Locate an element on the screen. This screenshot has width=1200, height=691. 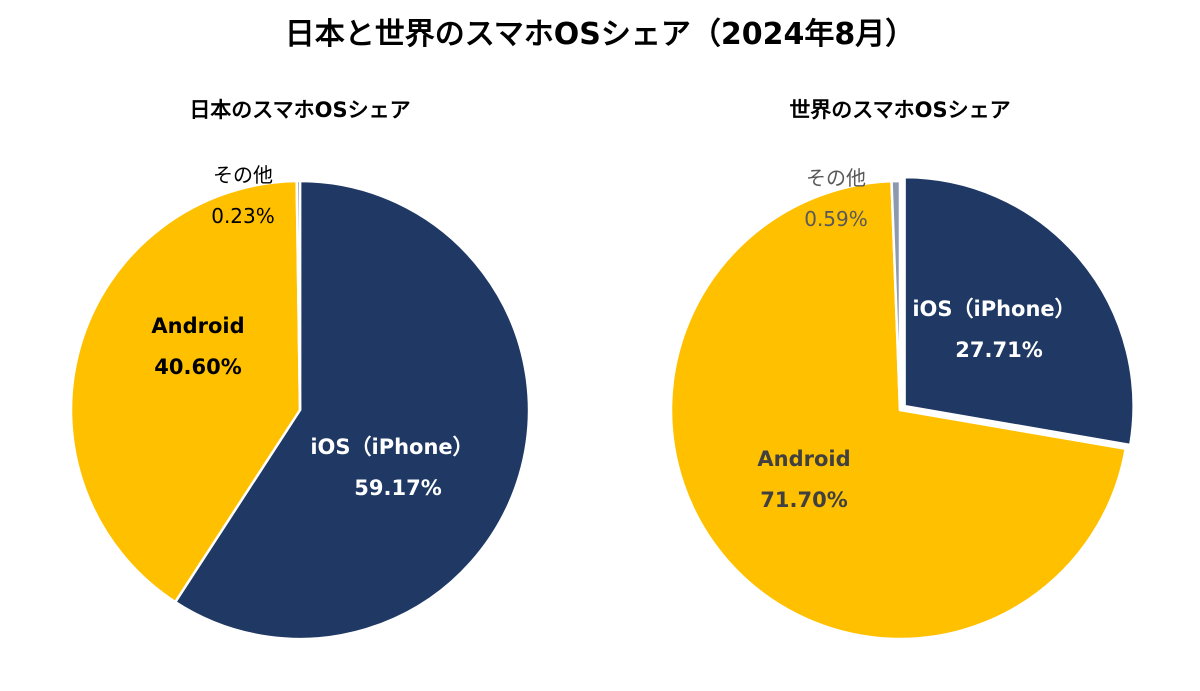
value-japan-ios: 59.17% is located at coordinates (397, 488).